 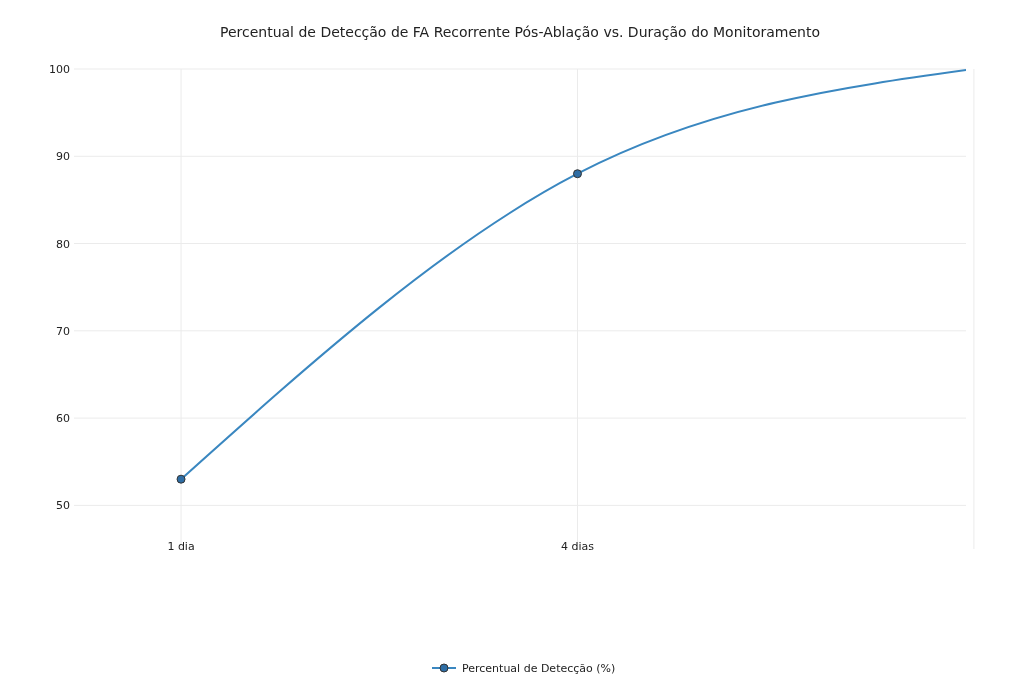 I want to click on y-tick-label: 70, so click(x=63, y=331).